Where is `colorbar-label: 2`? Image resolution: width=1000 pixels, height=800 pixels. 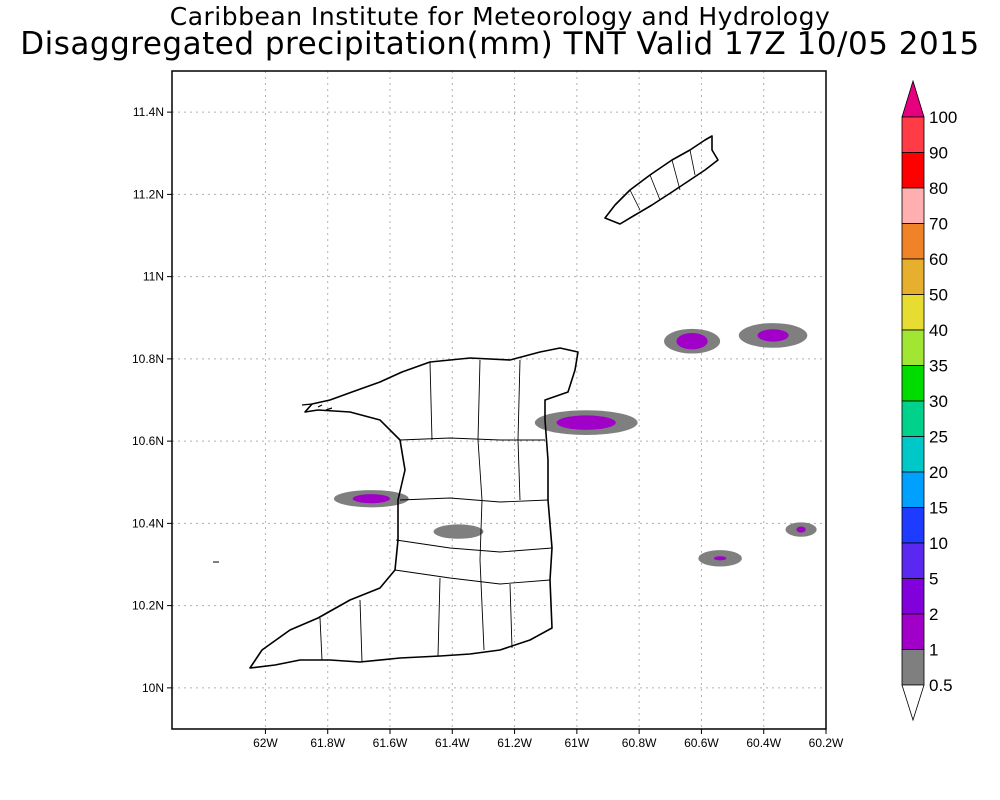
colorbar-label: 2 is located at coordinates (933, 614).